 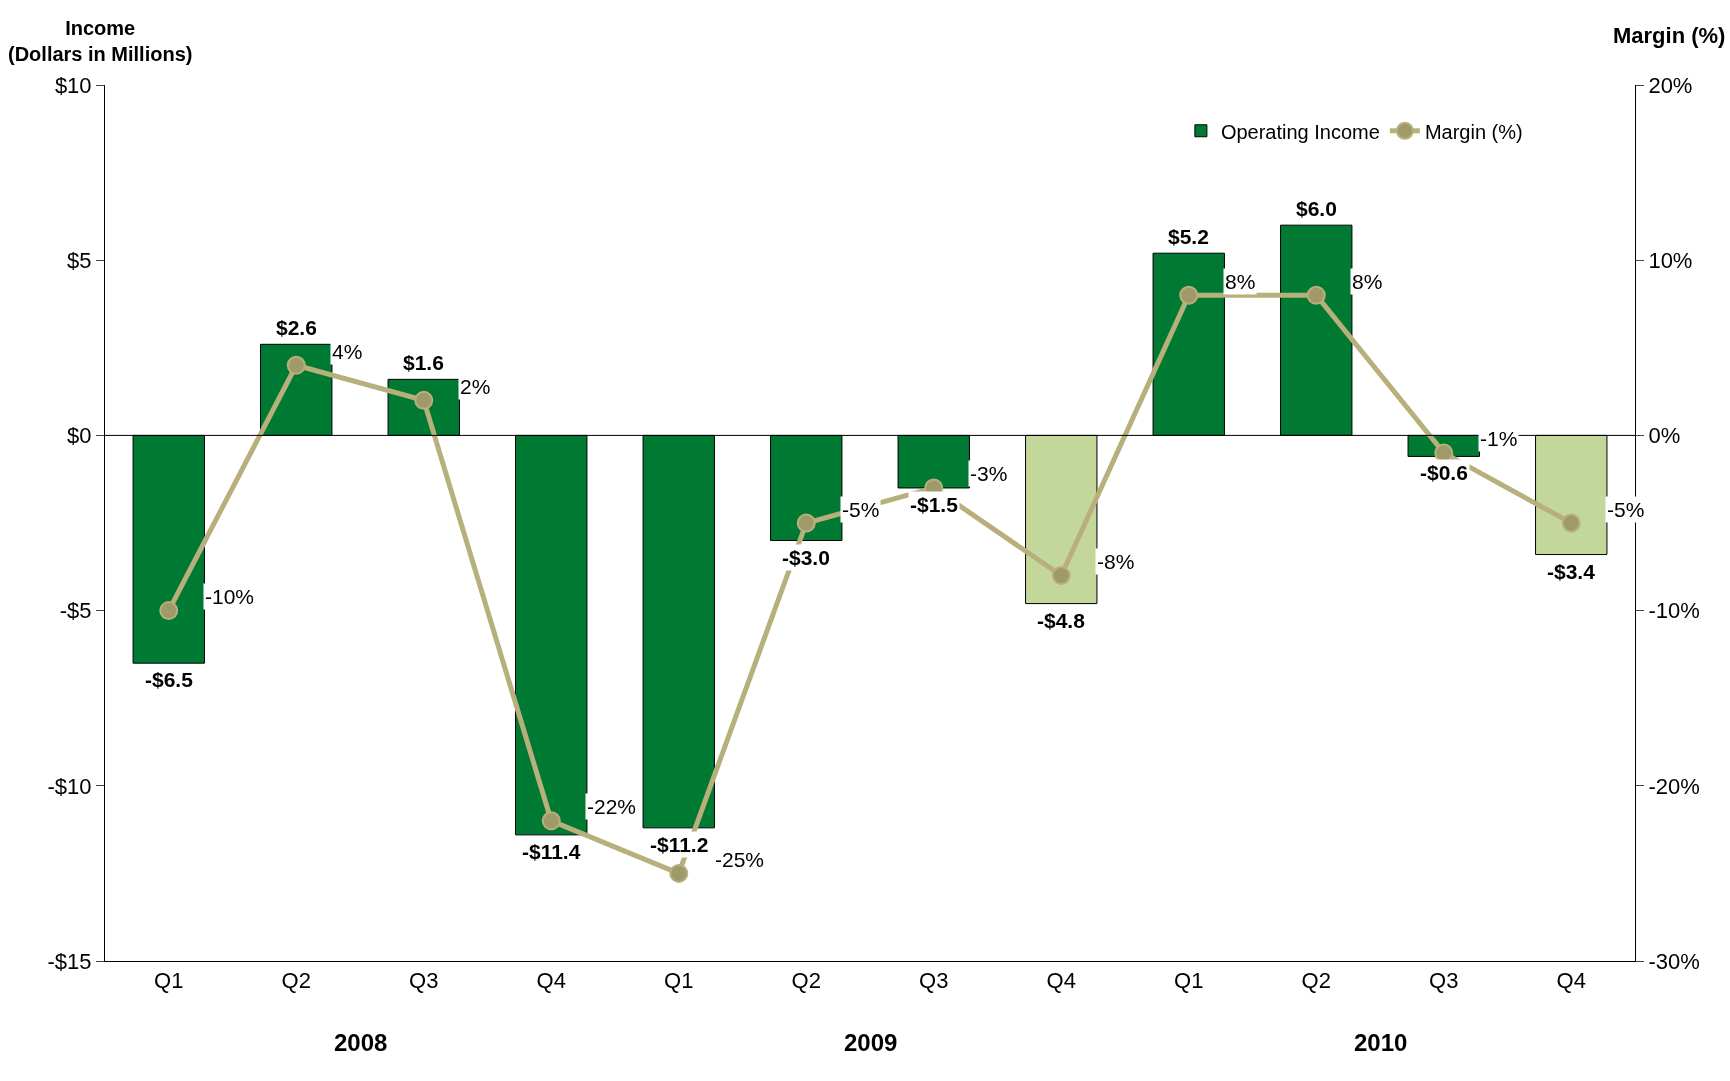 I want to click on data-label: -$11.4, so click(x=551, y=851).